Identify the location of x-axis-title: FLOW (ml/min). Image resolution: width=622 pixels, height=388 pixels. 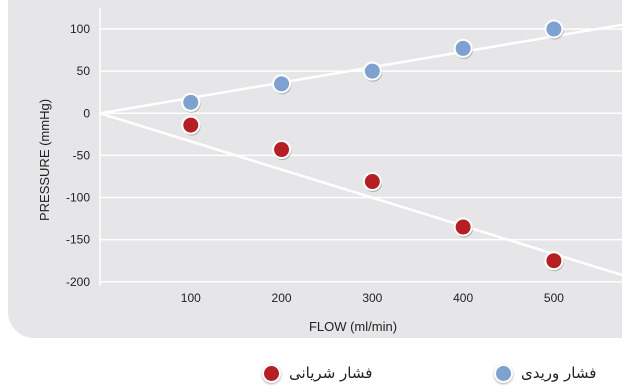
(353, 326).